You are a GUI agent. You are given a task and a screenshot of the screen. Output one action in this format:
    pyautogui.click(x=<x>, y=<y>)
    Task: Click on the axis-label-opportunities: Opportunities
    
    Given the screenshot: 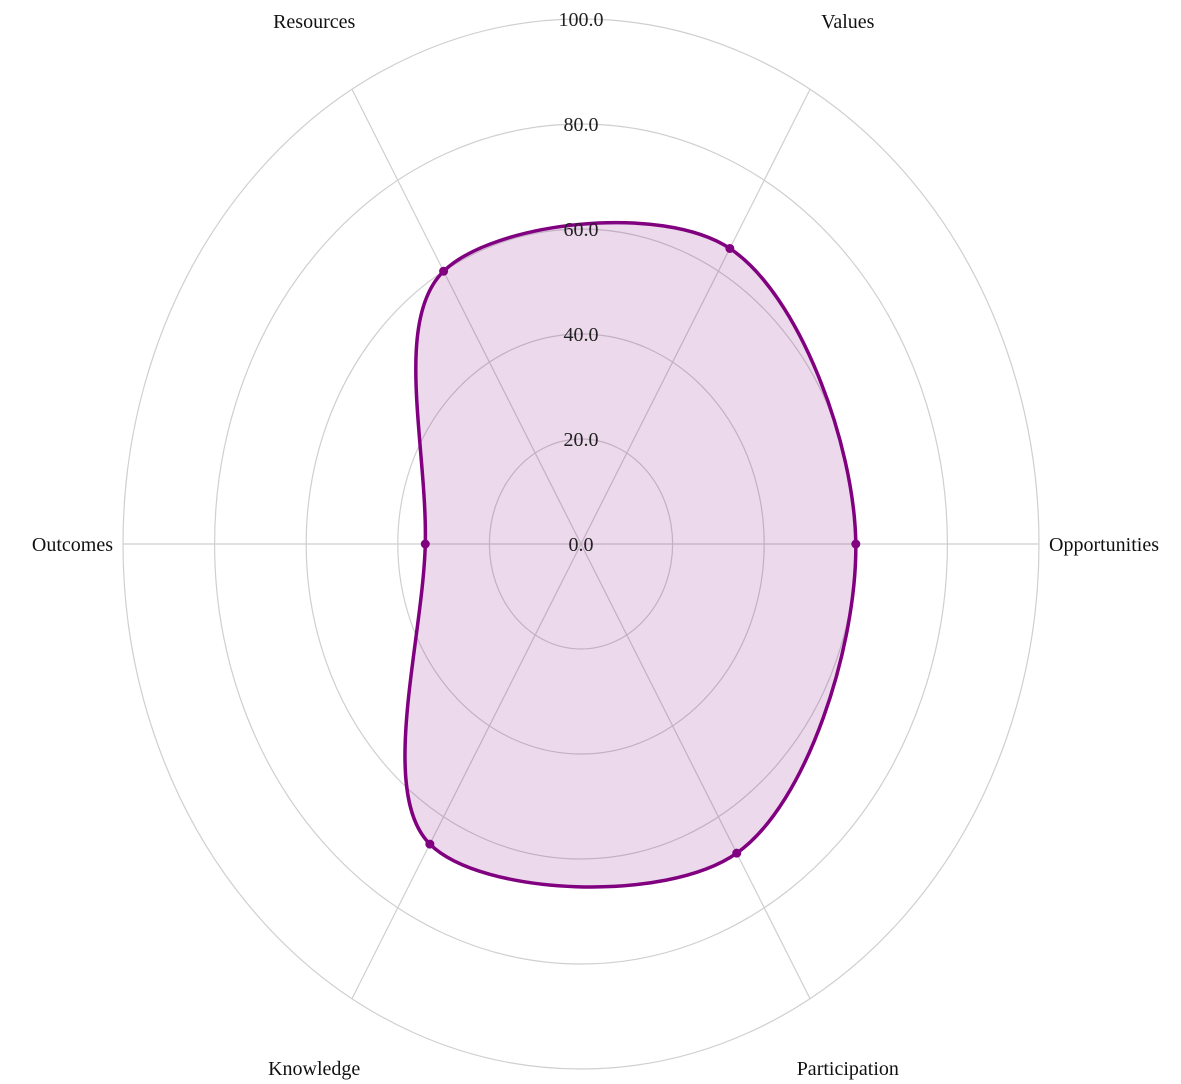 What is the action you would take?
    pyautogui.click(x=1104, y=545)
    